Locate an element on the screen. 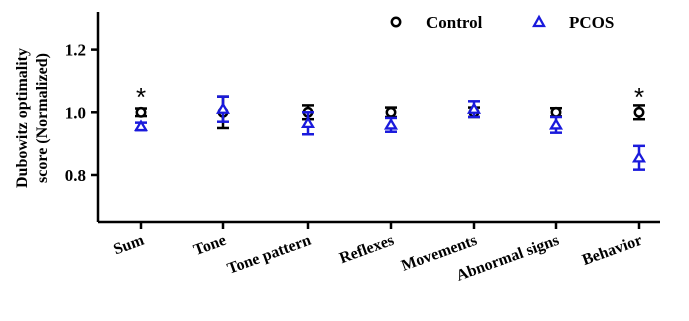 This screenshot has height=321, width=689. y-tick-label: 1.2 is located at coordinates (75, 50).